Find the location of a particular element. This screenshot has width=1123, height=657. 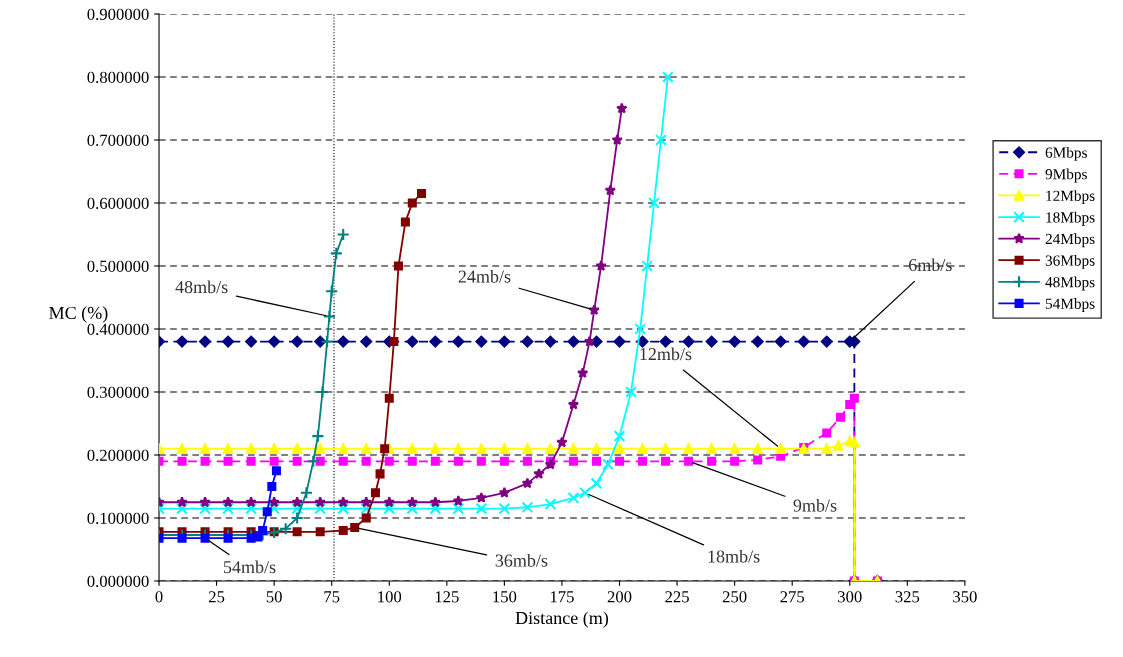

annotation: 36mb/s is located at coordinates (521, 560).